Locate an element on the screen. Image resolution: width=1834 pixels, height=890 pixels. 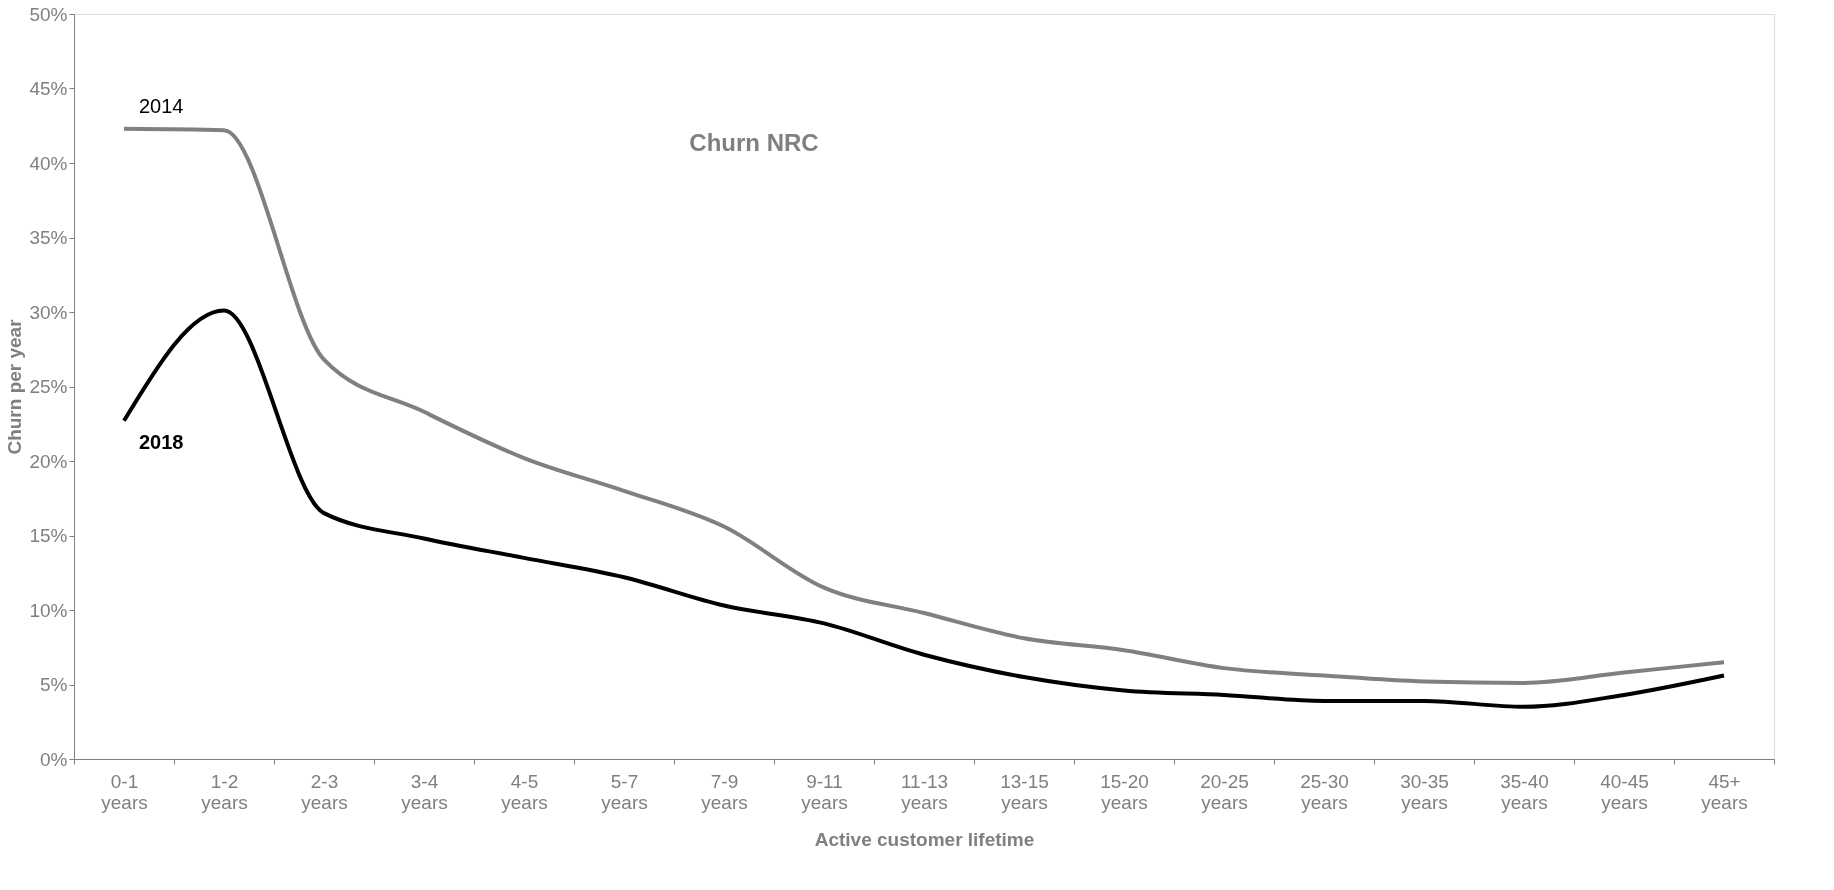
x-tick-label: 4-5 years is located at coordinates (524, 791).